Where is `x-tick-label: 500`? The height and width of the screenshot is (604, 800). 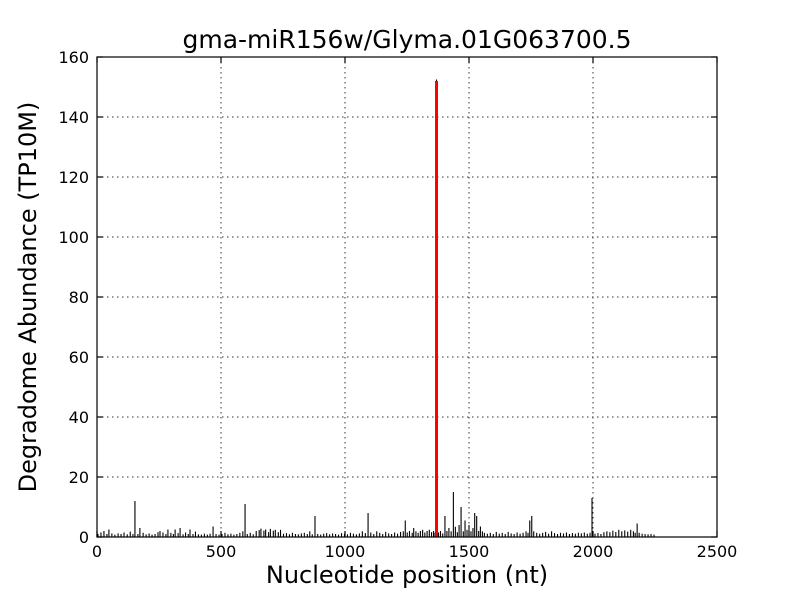 x-tick-label: 500 is located at coordinates (221, 551).